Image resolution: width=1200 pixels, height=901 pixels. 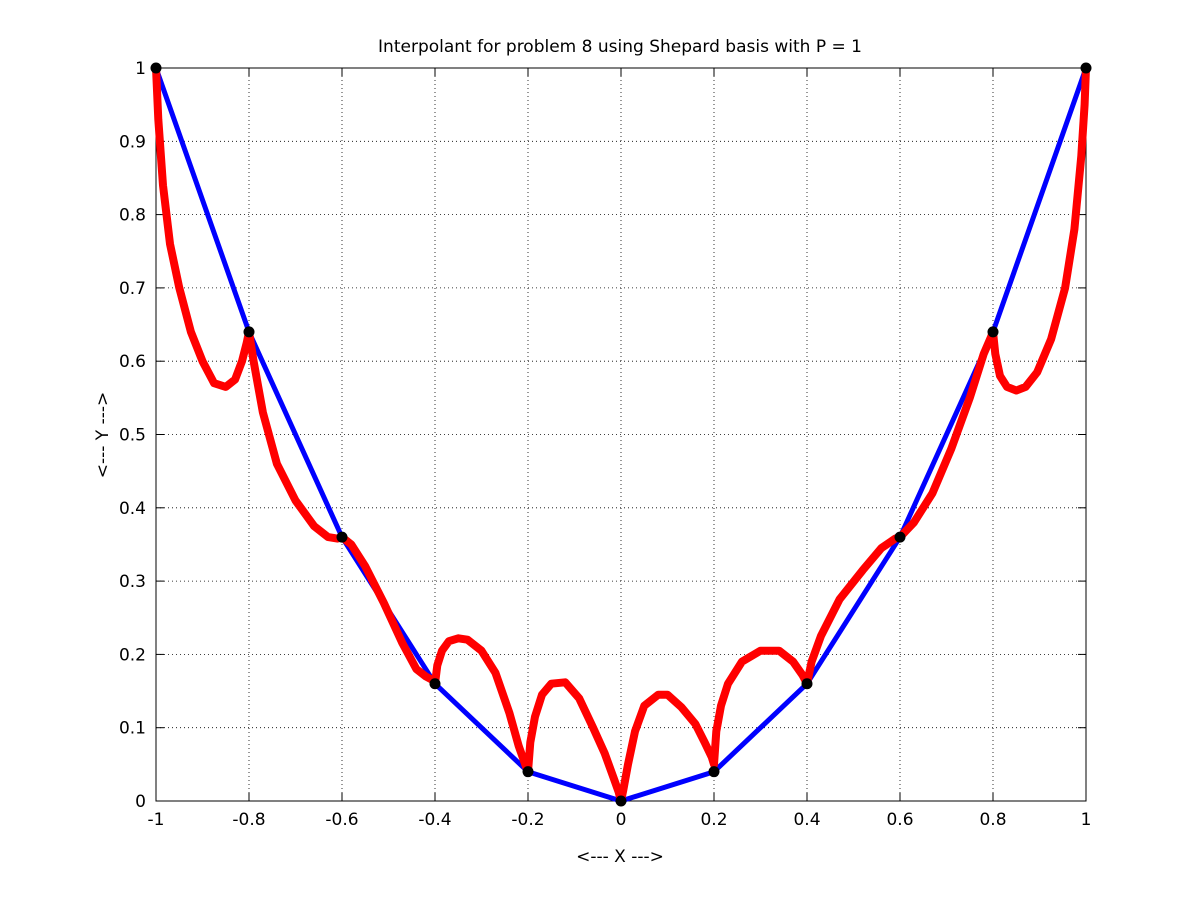 What do you see at coordinates (132, 509) in the screenshot?
I see `y-tick-label: 0.4` at bounding box center [132, 509].